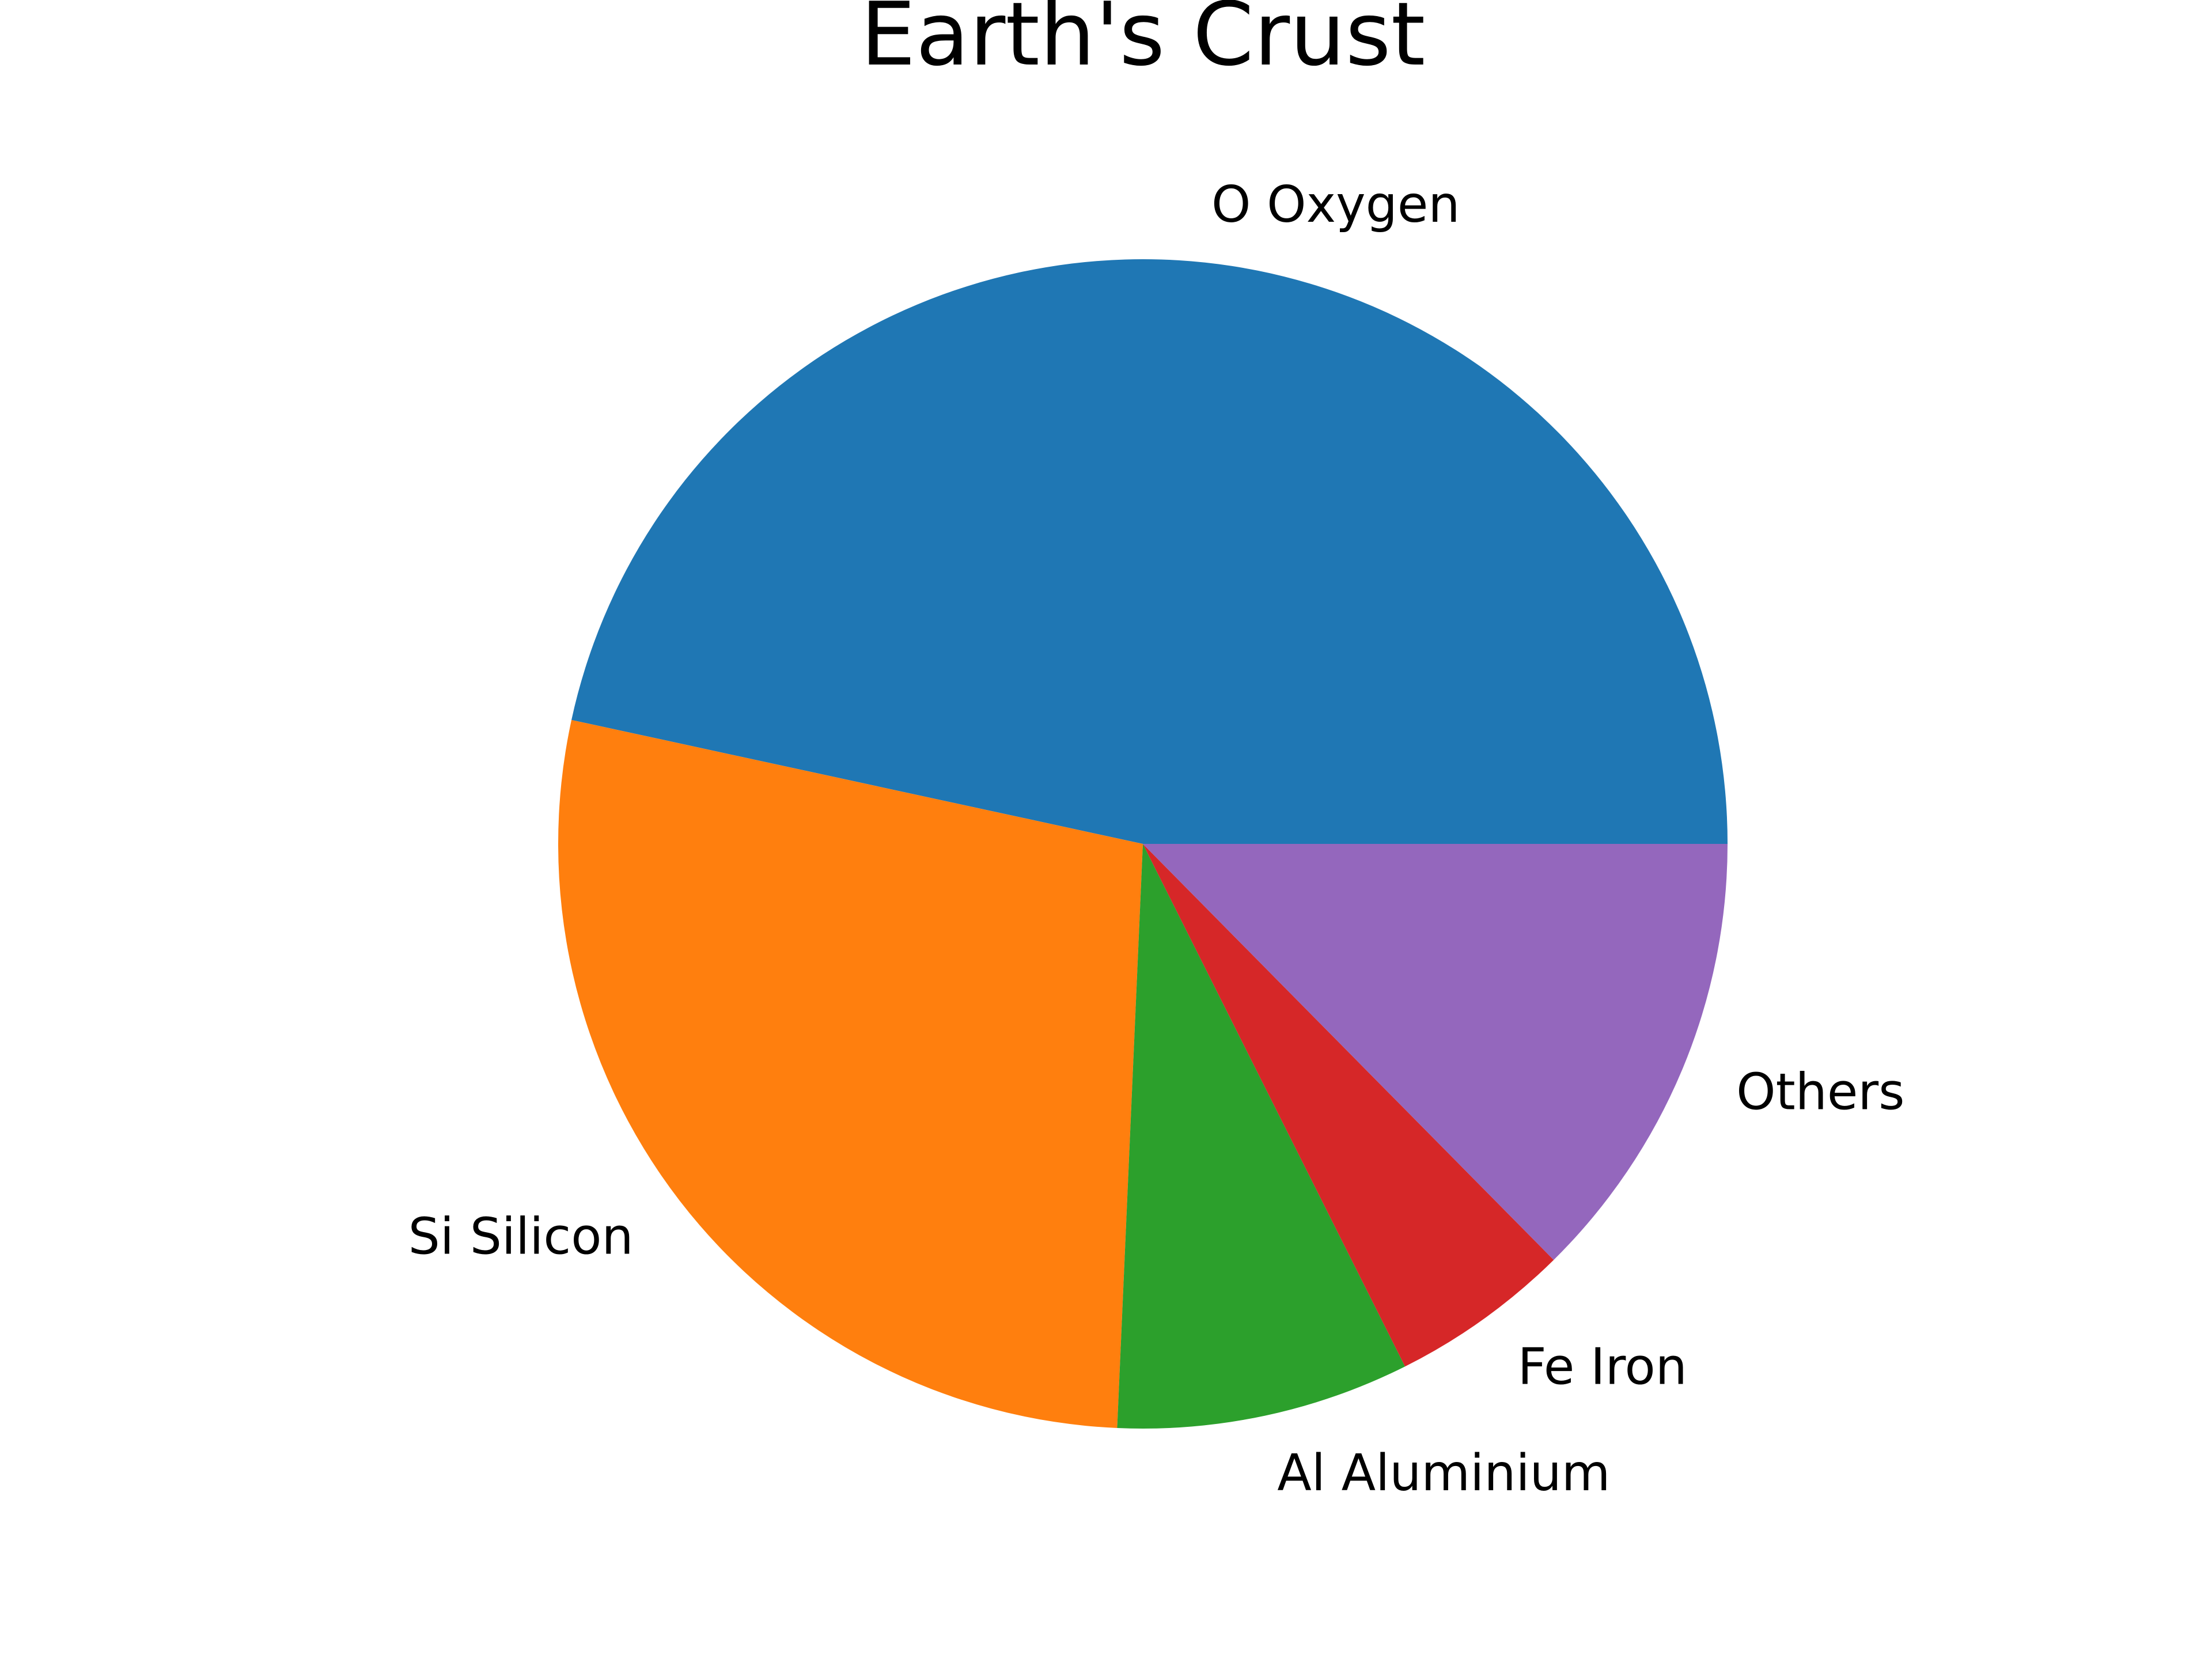 The height and width of the screenshot is (1659, 2212). I want to click on pie-slice-others, so click(1435, 1052).